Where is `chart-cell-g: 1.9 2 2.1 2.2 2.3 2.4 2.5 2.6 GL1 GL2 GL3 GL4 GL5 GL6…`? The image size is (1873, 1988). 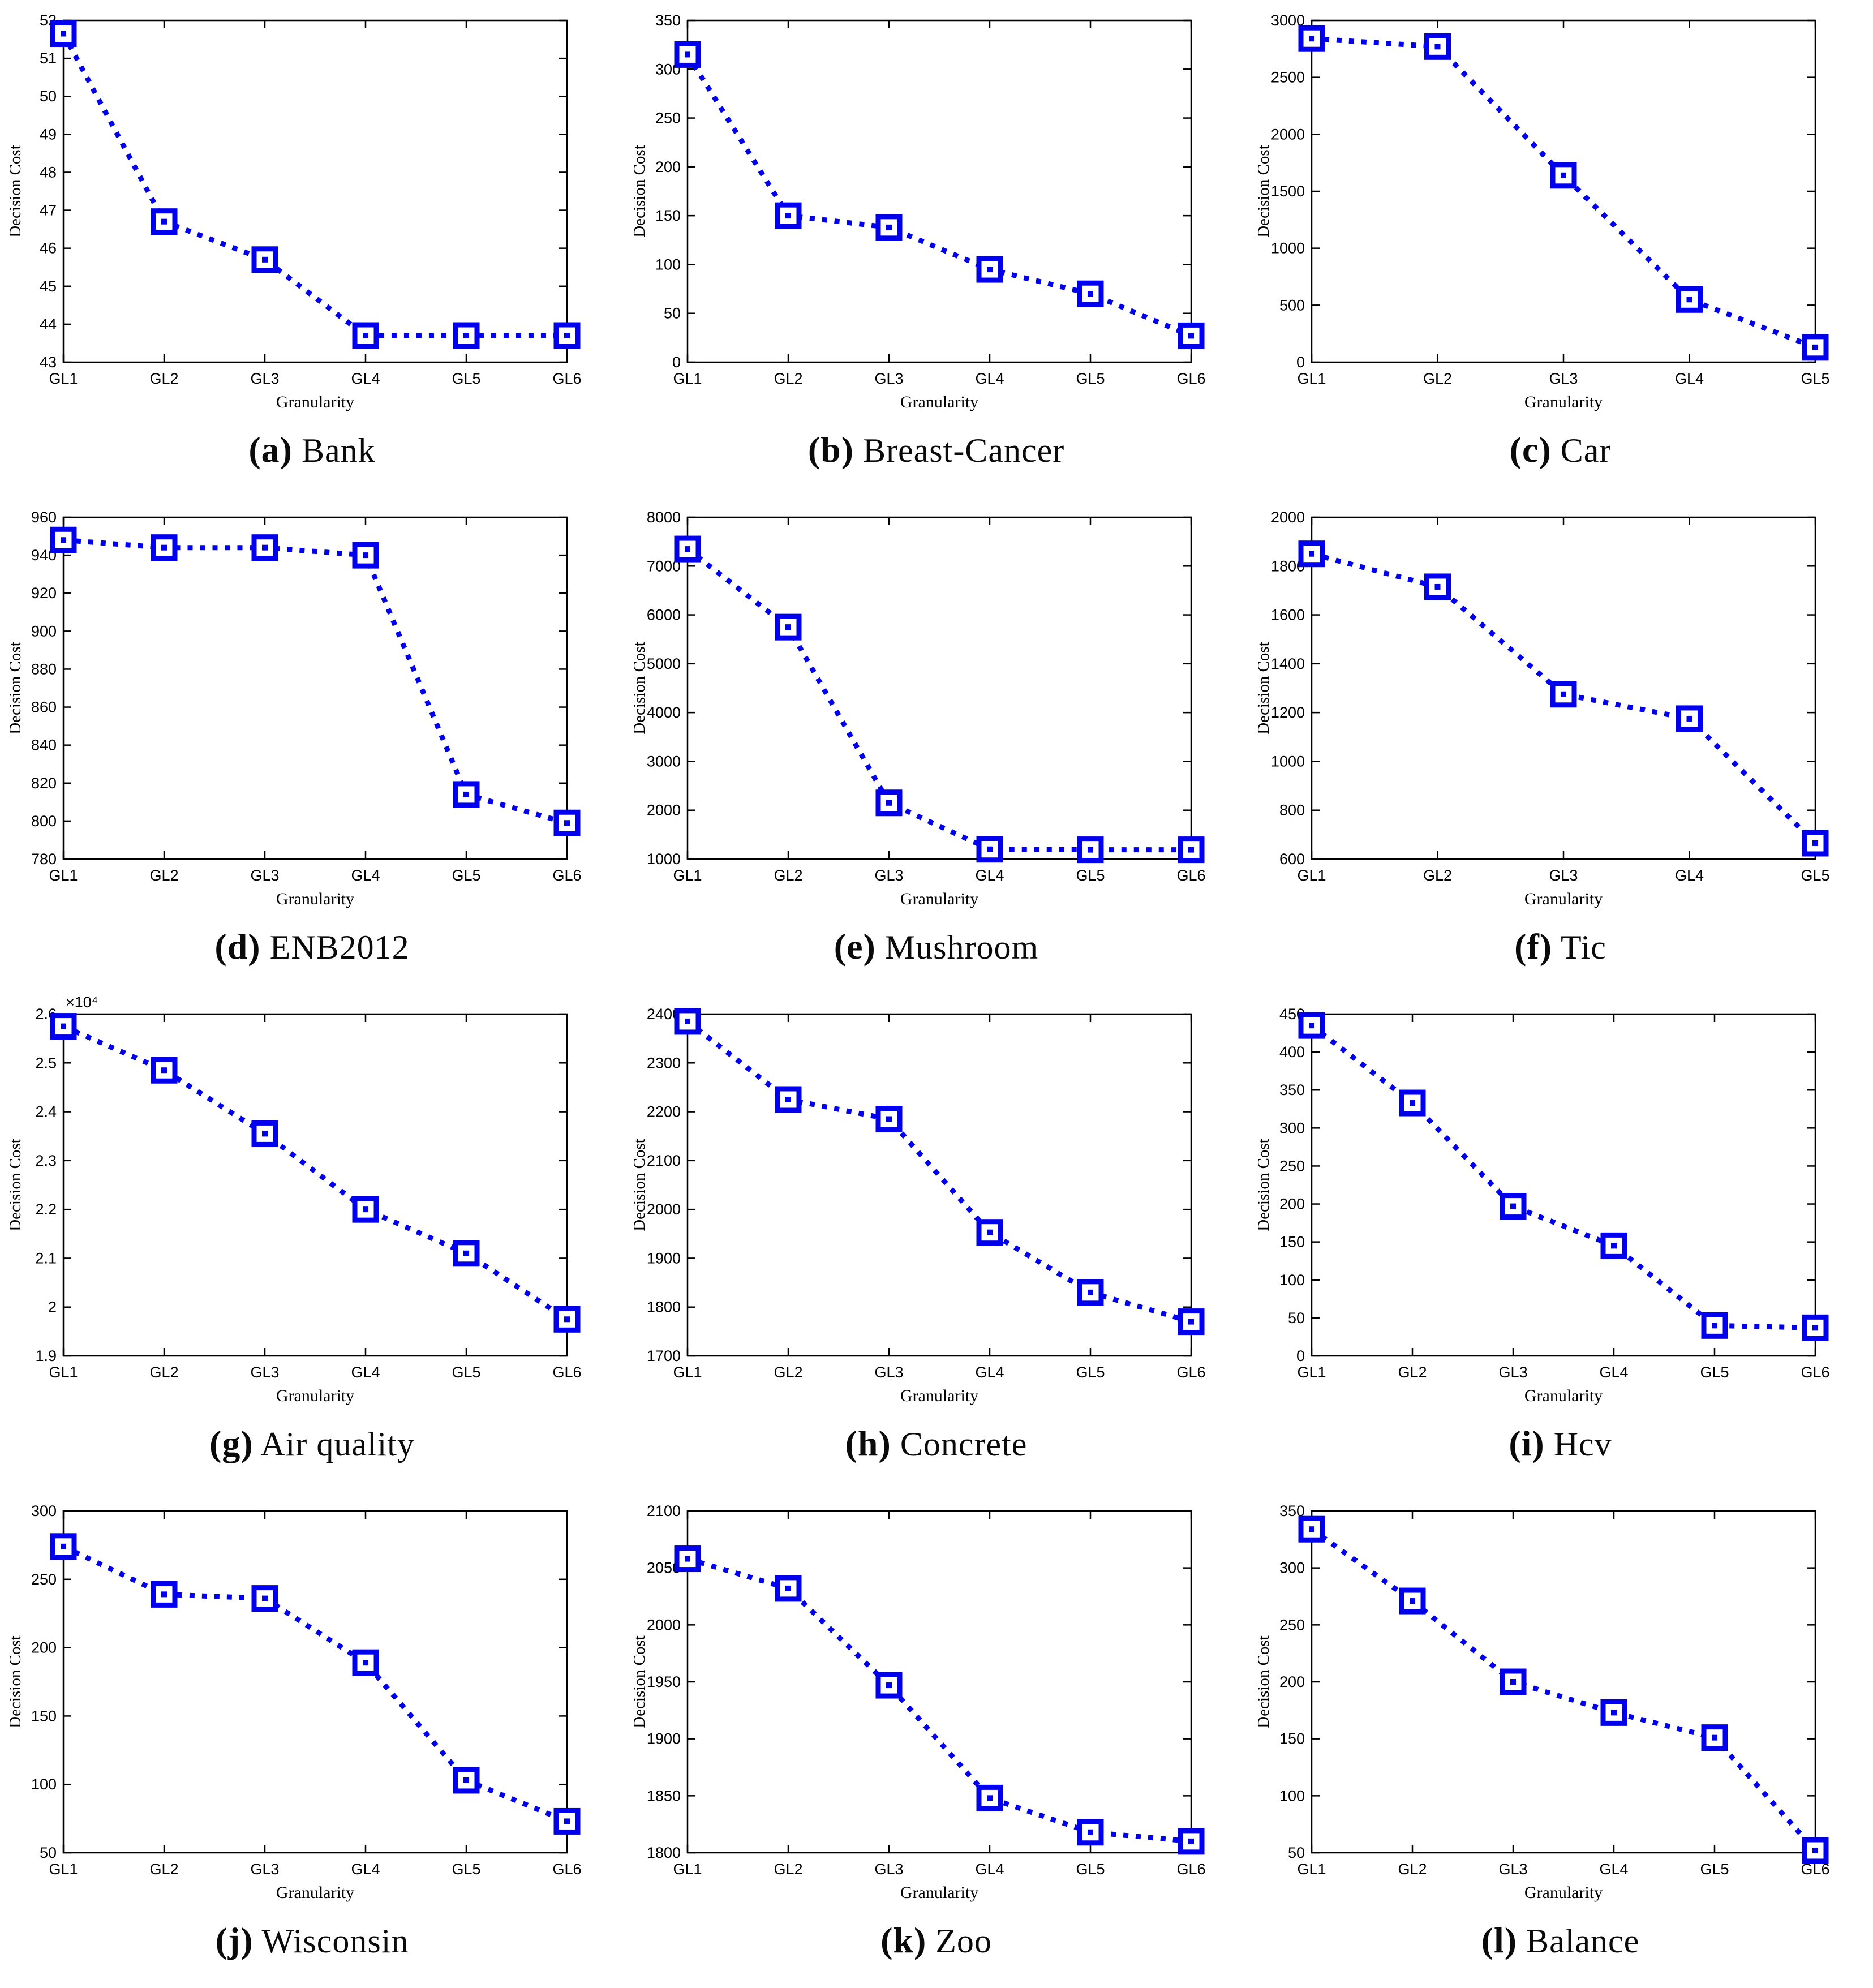 chart-cell-g: 1.9 2 2.1 2.2 2.3 2.4 2.5 2.6 GL1 GL2 GL3 GL4 GL5 GL6… is located at coordinates (312, 1242).